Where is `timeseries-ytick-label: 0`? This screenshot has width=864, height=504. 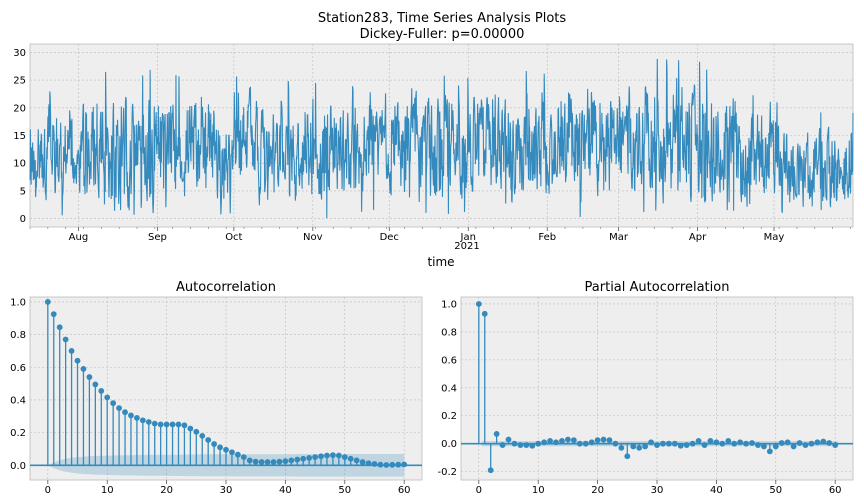 timeseries-ytick-label: 0 is located at coordinates (23, 219).